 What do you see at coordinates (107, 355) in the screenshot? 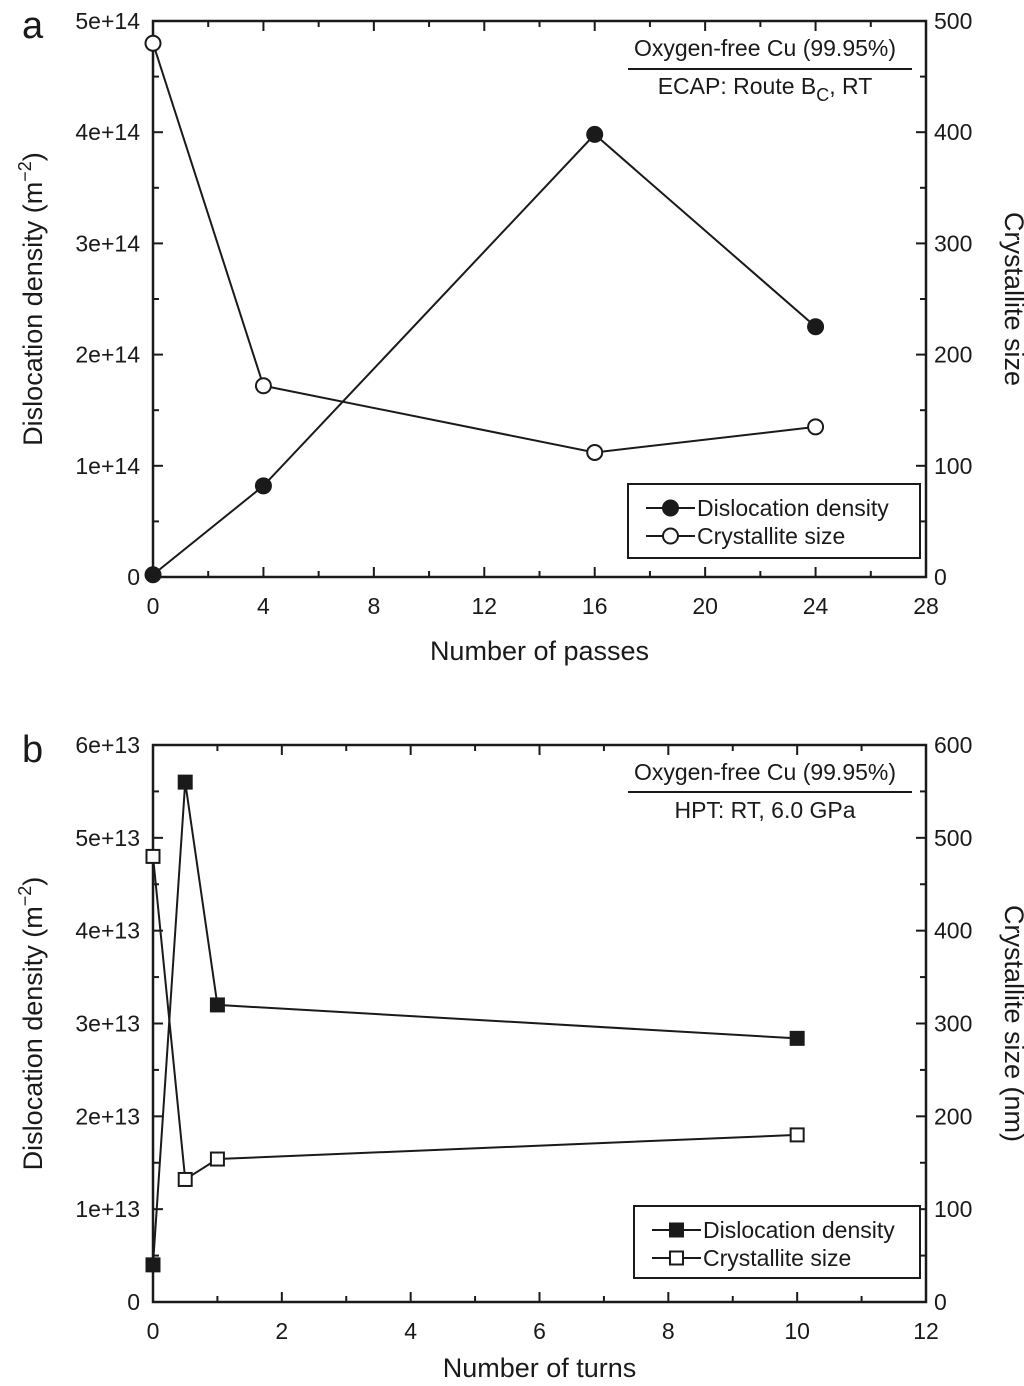
I see `y-left-tick-label: 2e+14` at bounding box center [107, 355].